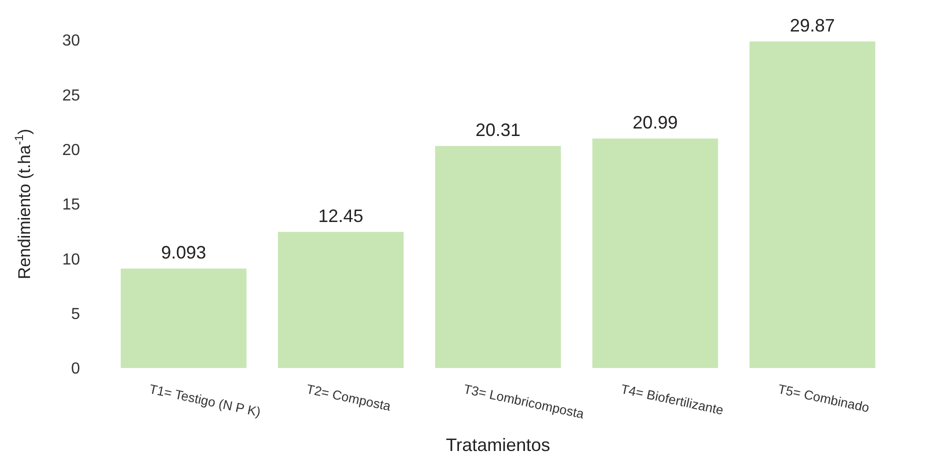 Image resolution: width=951 pixels, height=461 pixels. What do you see at coordinates (71, 41) in the screenshot?
I see `y-tick-label: 30` at bounding box center [71, 41].